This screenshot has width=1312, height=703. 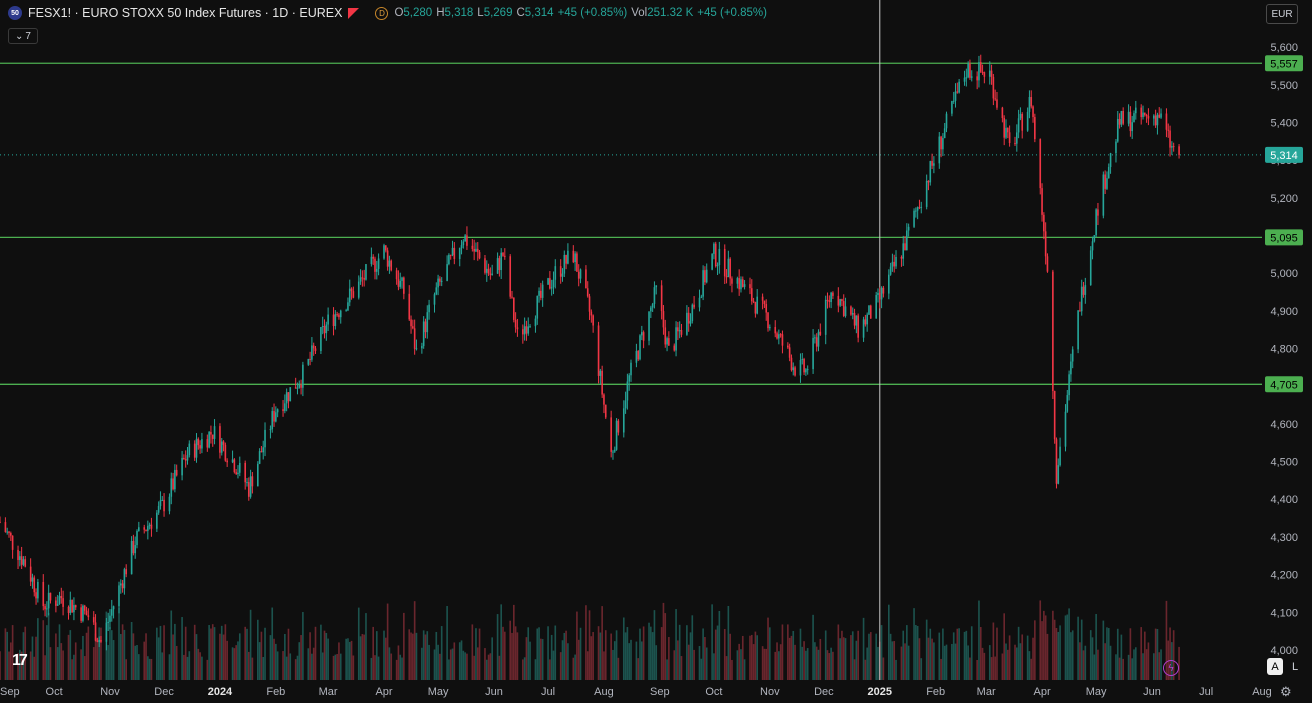 I want to click on log-scale-button: L, so click(x=1295, y=666).